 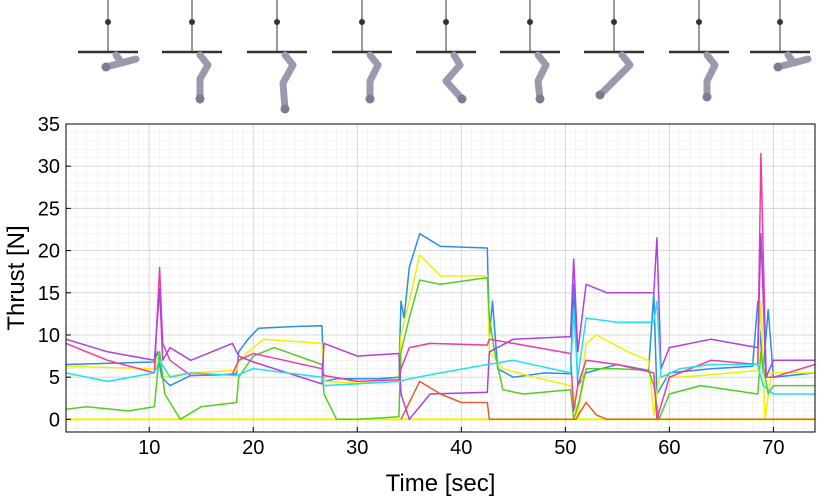 What do you see at coordinates (253, 448) in the screenshot?
I see `x-tick-label: 20` at bounding box center [253, 448].